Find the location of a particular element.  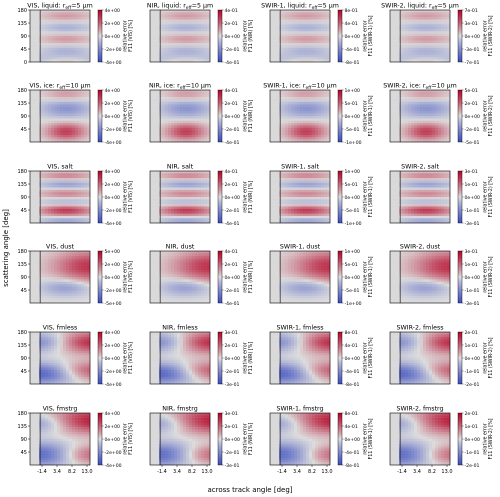

panel-title: SWIR-2, fmless is located at coordinates (419, 328).